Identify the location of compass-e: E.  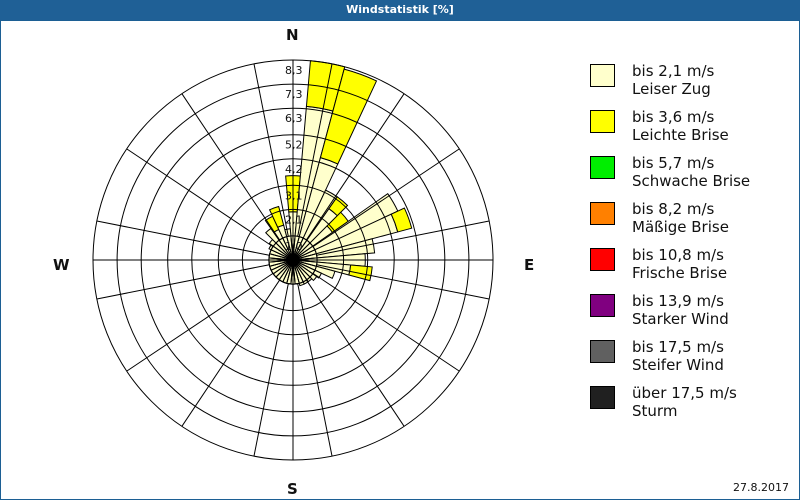
(529, 265).